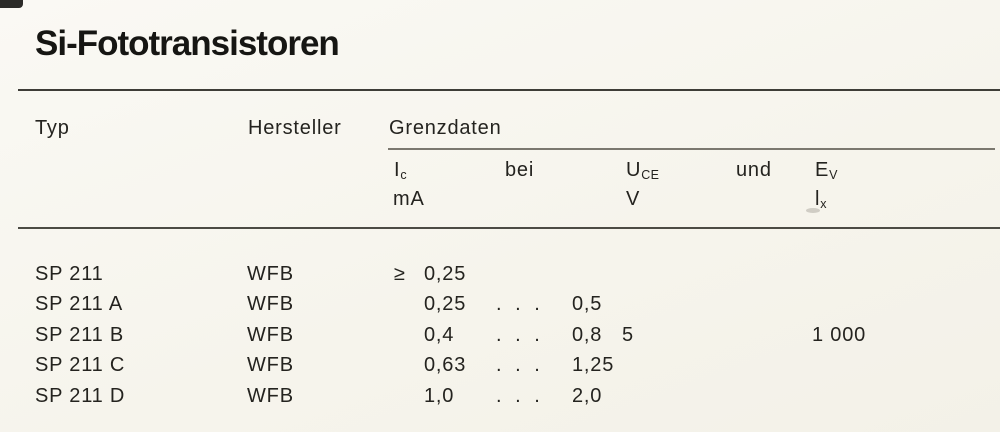  What do you see at coordinates (69, 274) in the screenshot?
I see `typ-cell: SP 211` at bounding box center [69, 274].